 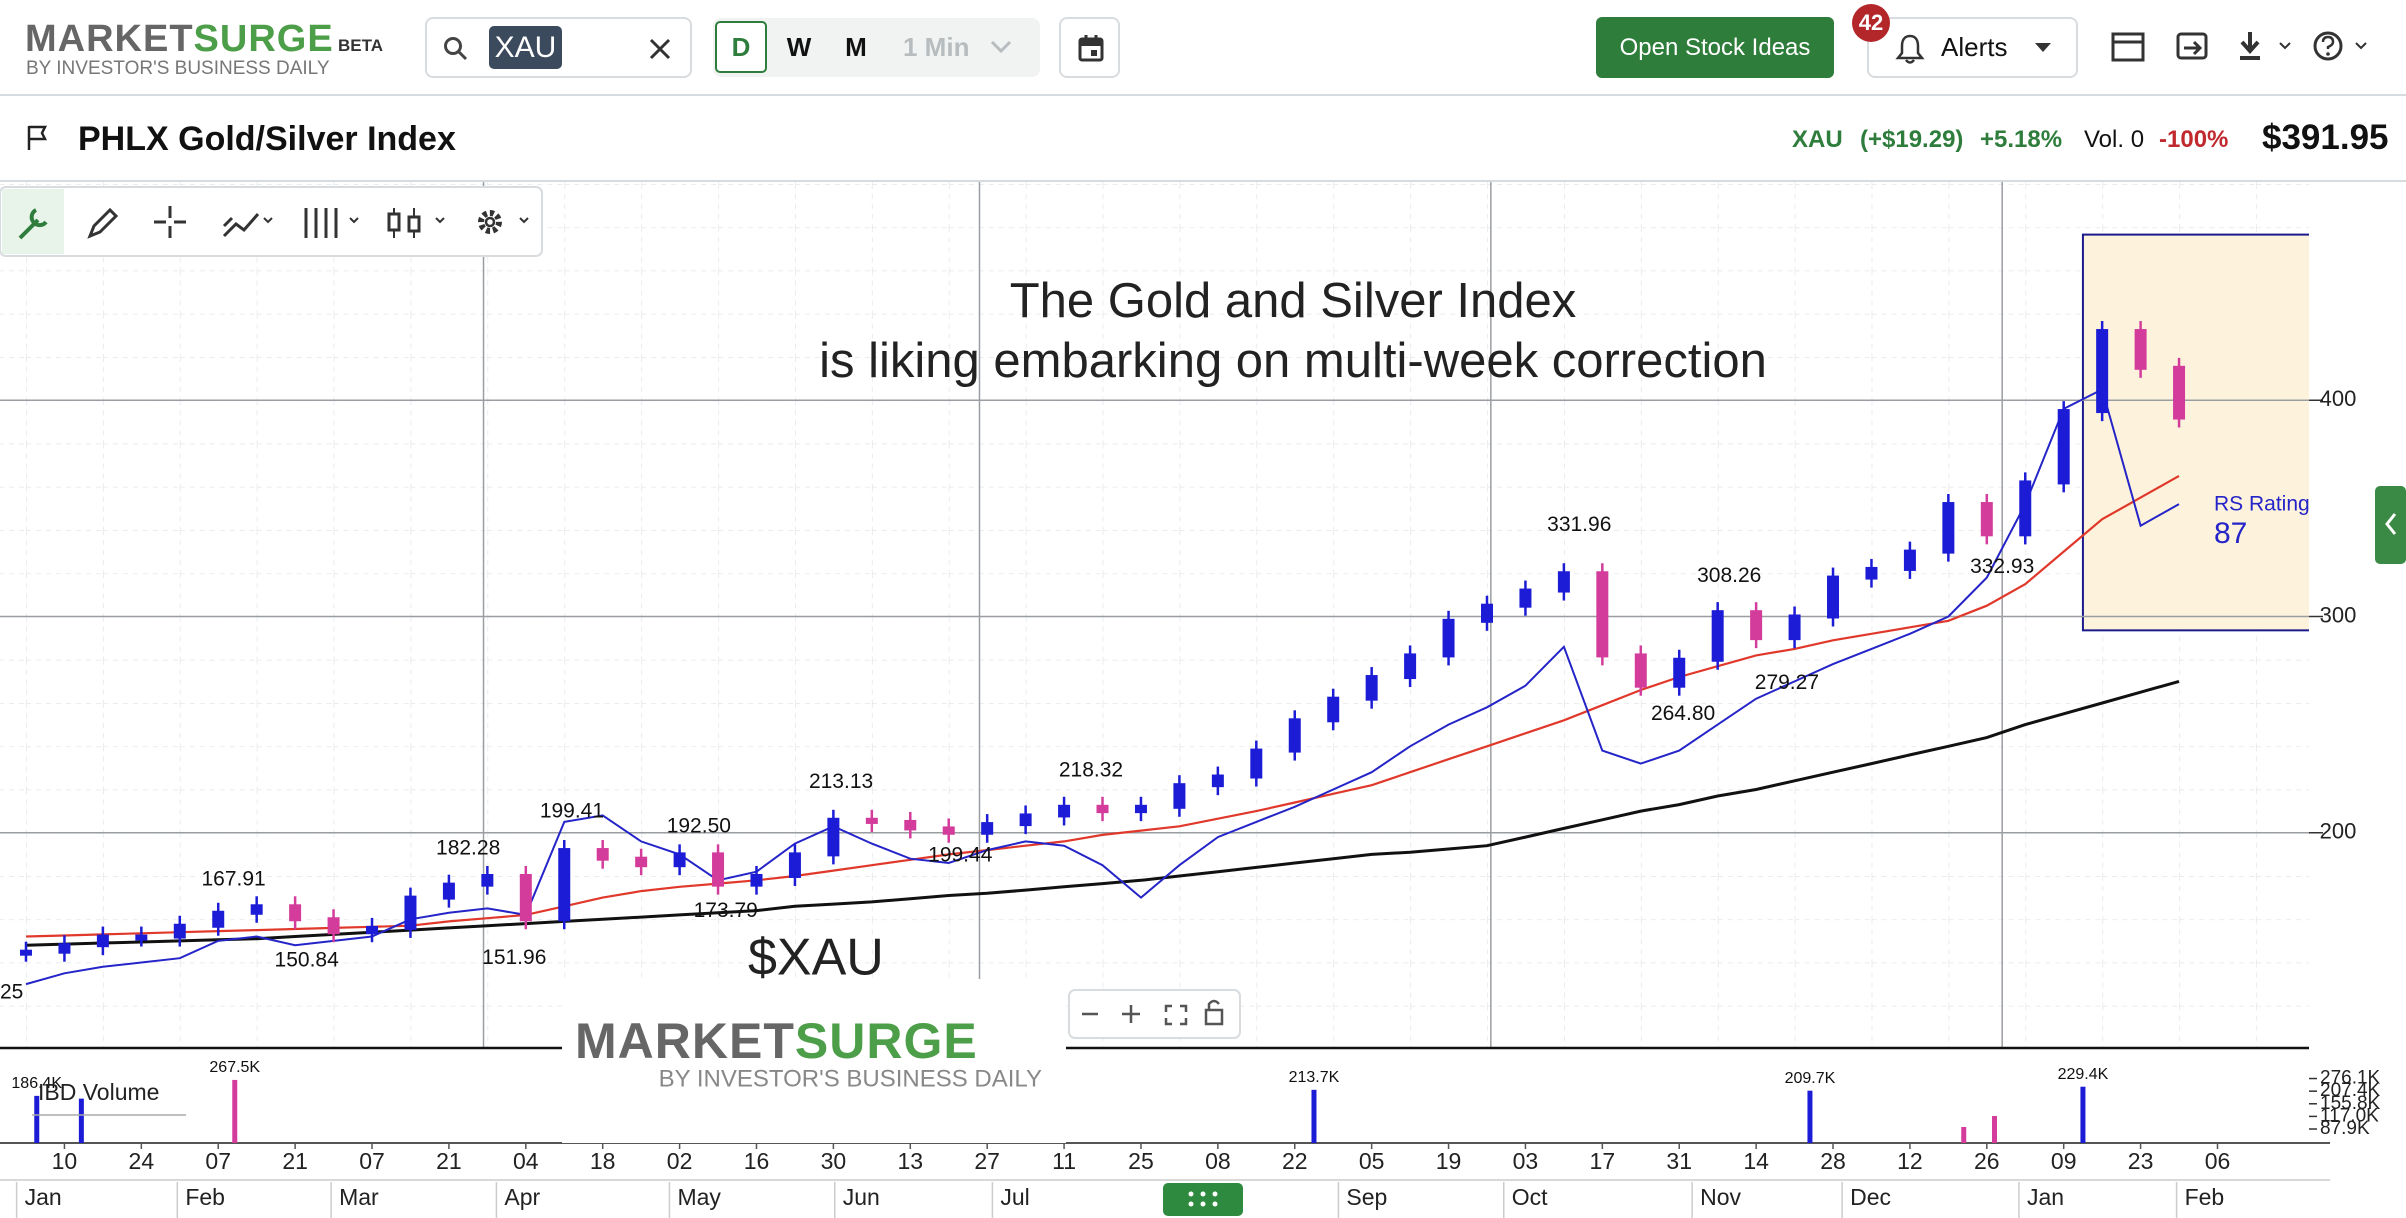 I want to click on month-label: Apr, so click(x=522, y=1197).